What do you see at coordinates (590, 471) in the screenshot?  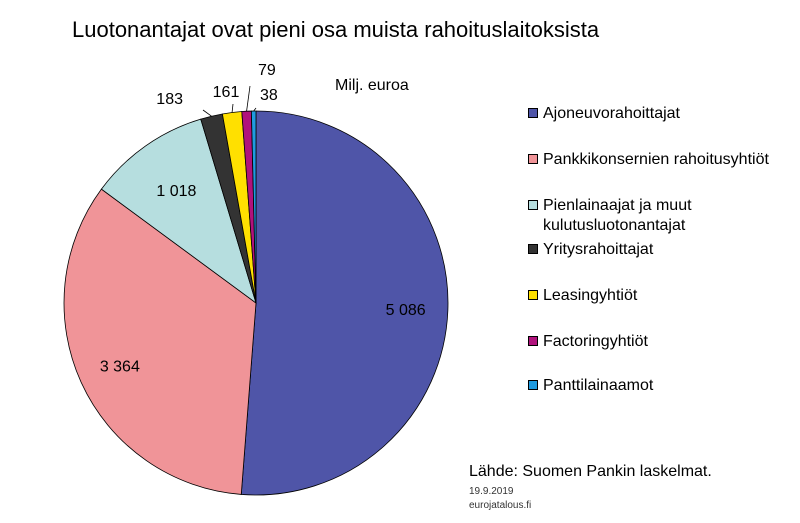 I see `source-note: Lähde: Suomen Pankin laskelmat.` at bounding box center [590, 471].